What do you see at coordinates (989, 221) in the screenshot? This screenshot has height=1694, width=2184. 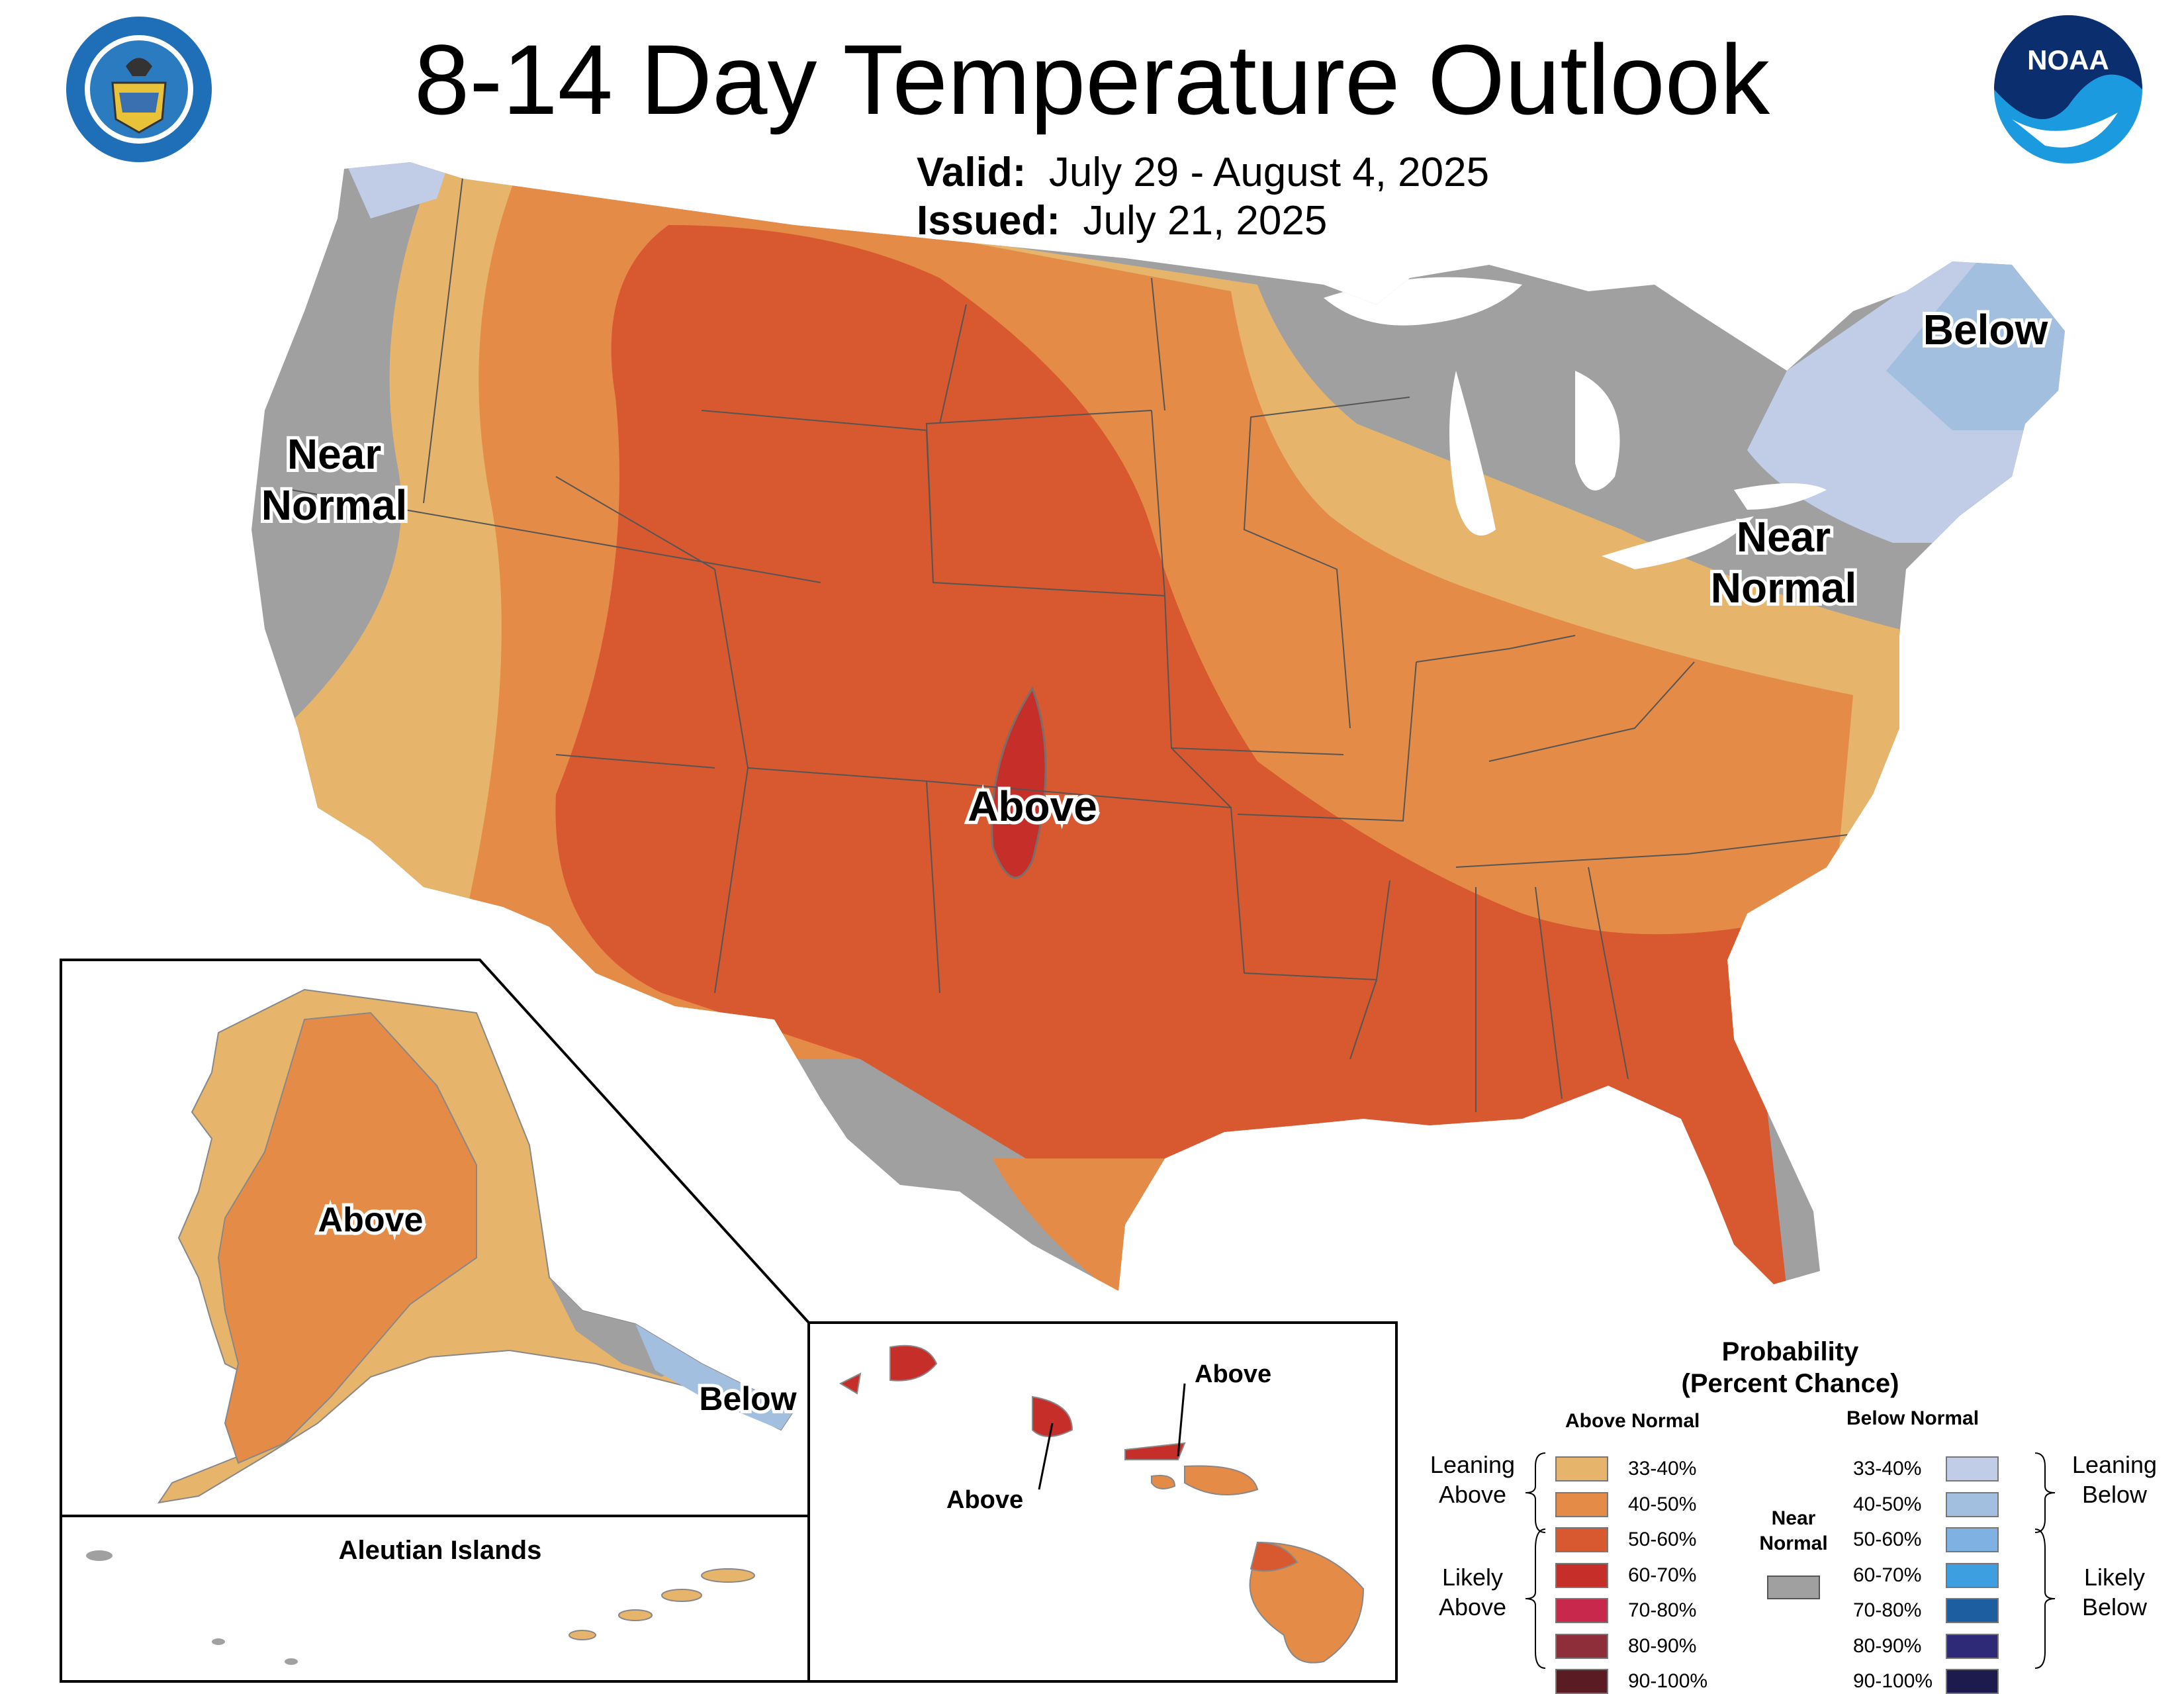 I see `issued-label: Issued:` at bounding box center [989, 221].